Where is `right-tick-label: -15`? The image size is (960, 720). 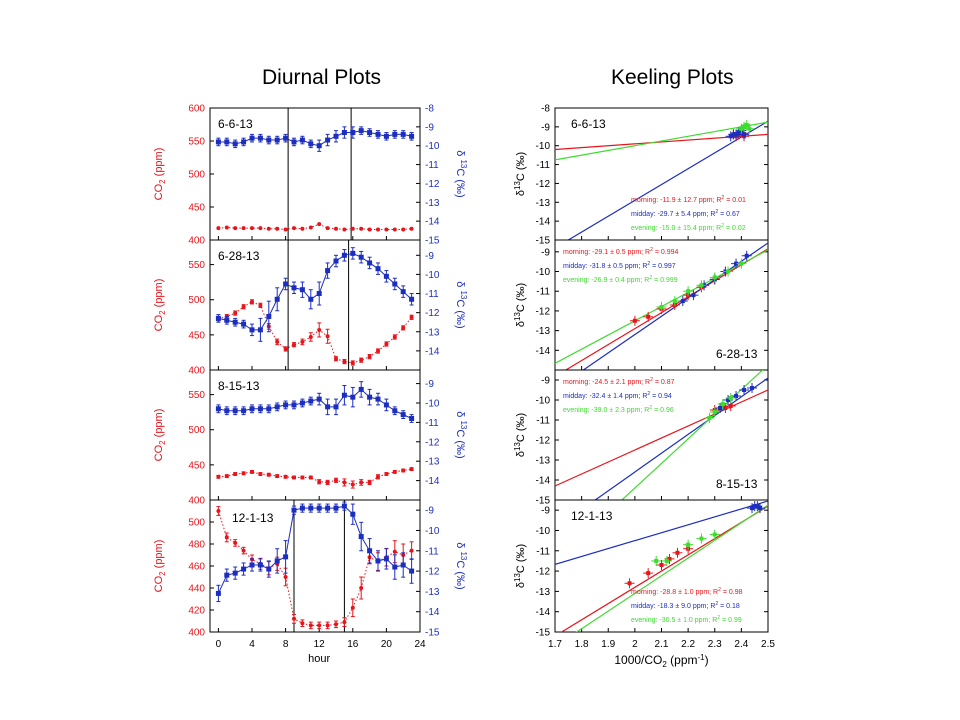 right-tick-label: -15 is located at coordinates (432, 633).